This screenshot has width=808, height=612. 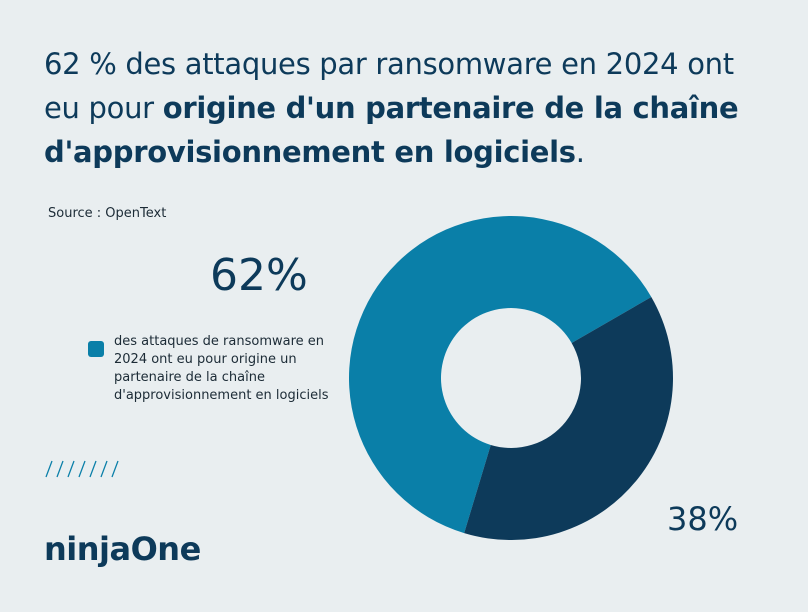 I want to click on value-label: 62%, so click(x=259, y=275).